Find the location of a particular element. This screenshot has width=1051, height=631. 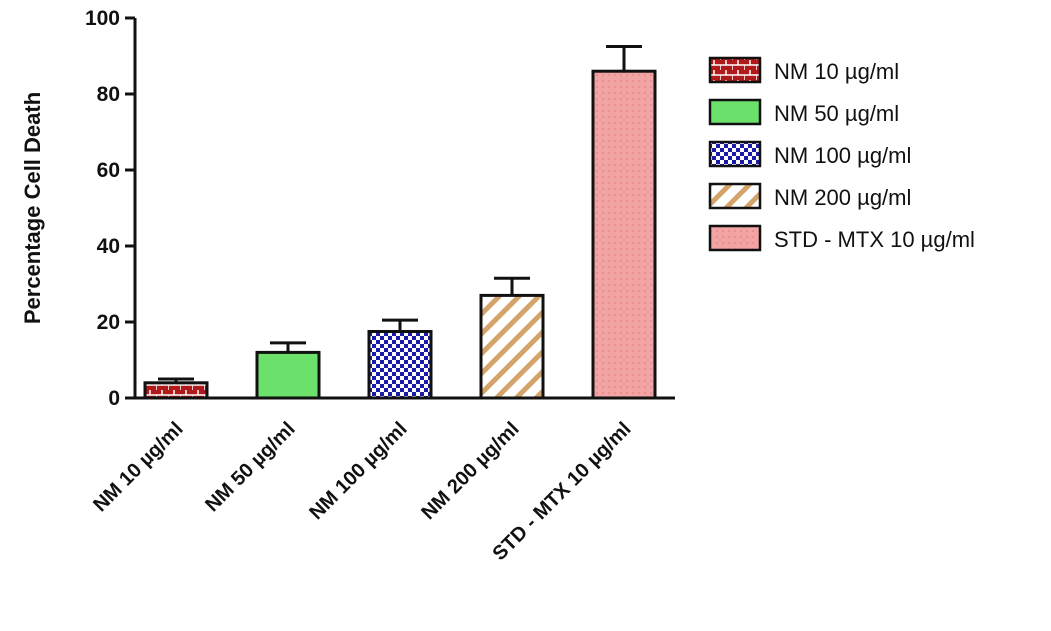

y-axis-title: Percentage Cell Death is located at coordinates (32, 208).